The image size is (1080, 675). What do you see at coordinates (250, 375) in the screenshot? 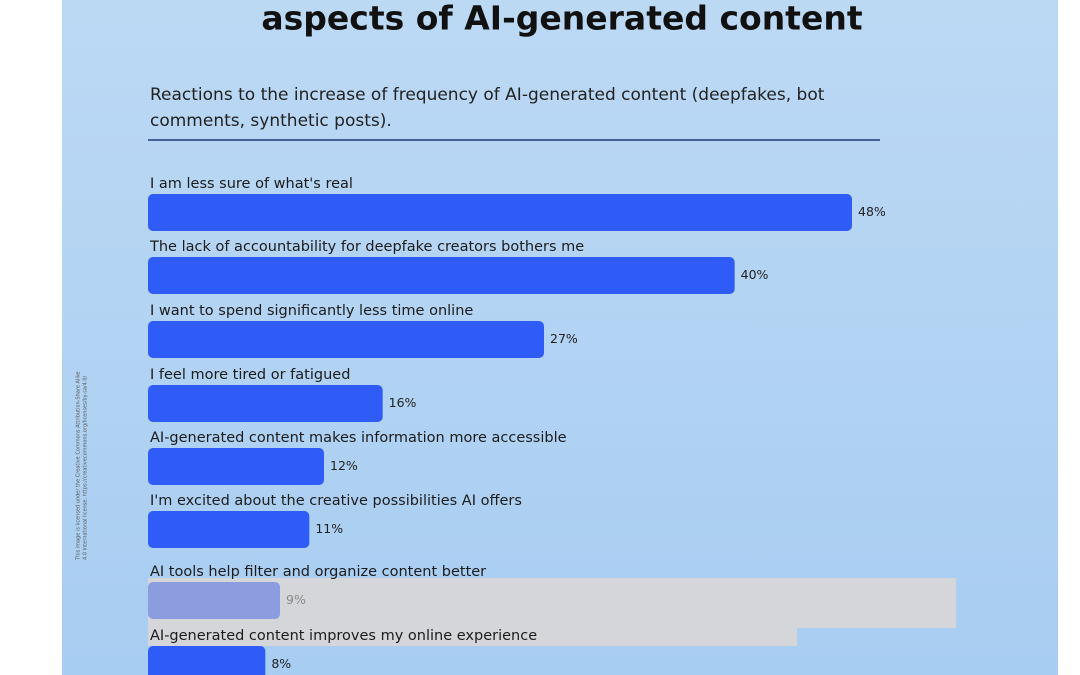
I see `category-label: I feel more tired or fatigued` at bounding box center [250, 375].